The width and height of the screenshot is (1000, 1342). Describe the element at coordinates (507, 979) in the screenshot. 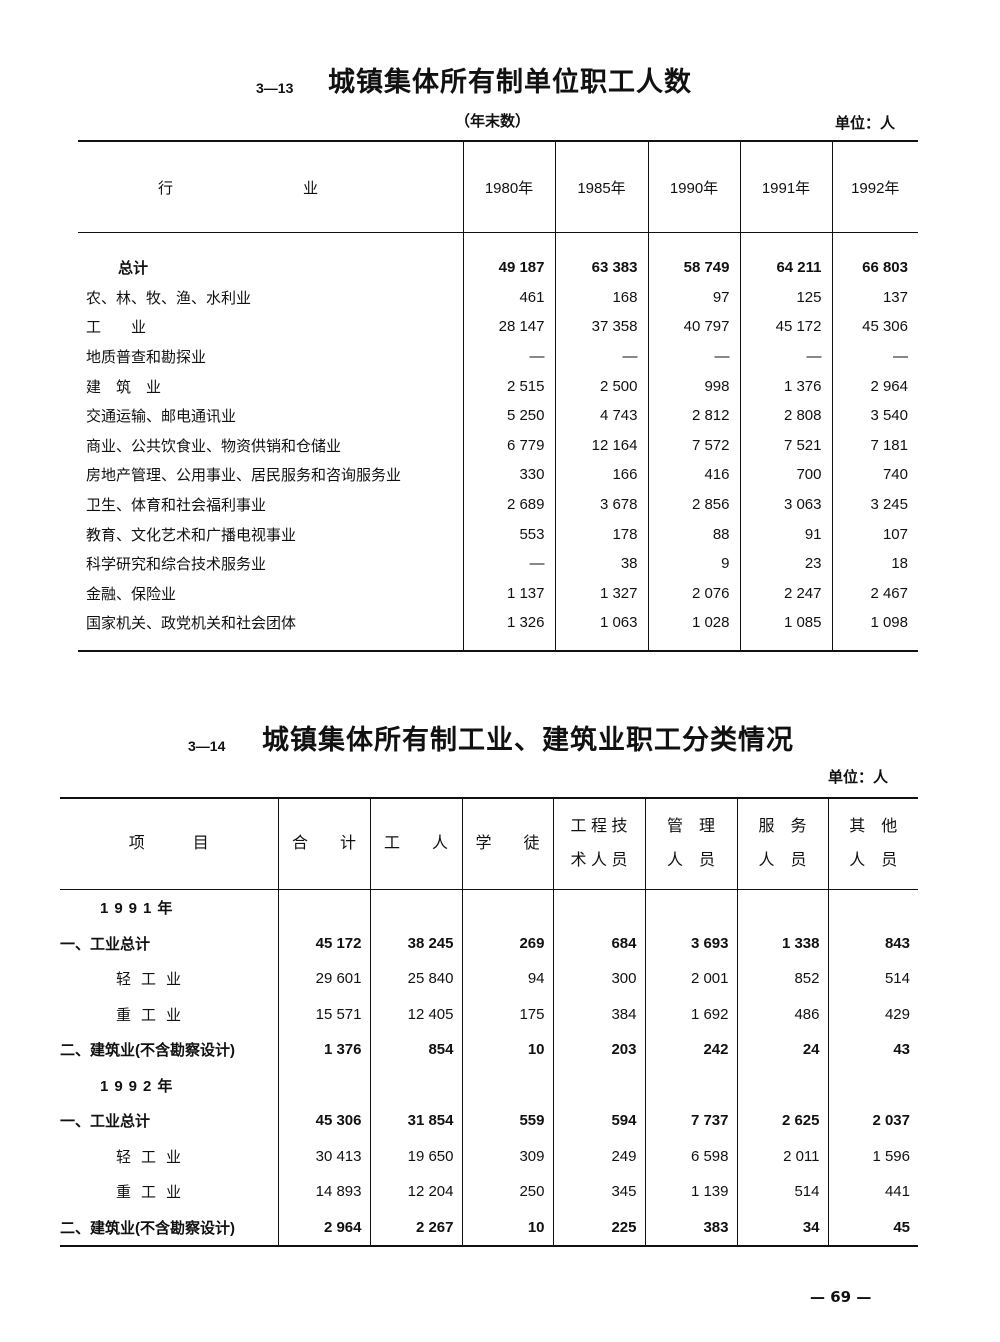

I see `cell-value: 94` at that location.